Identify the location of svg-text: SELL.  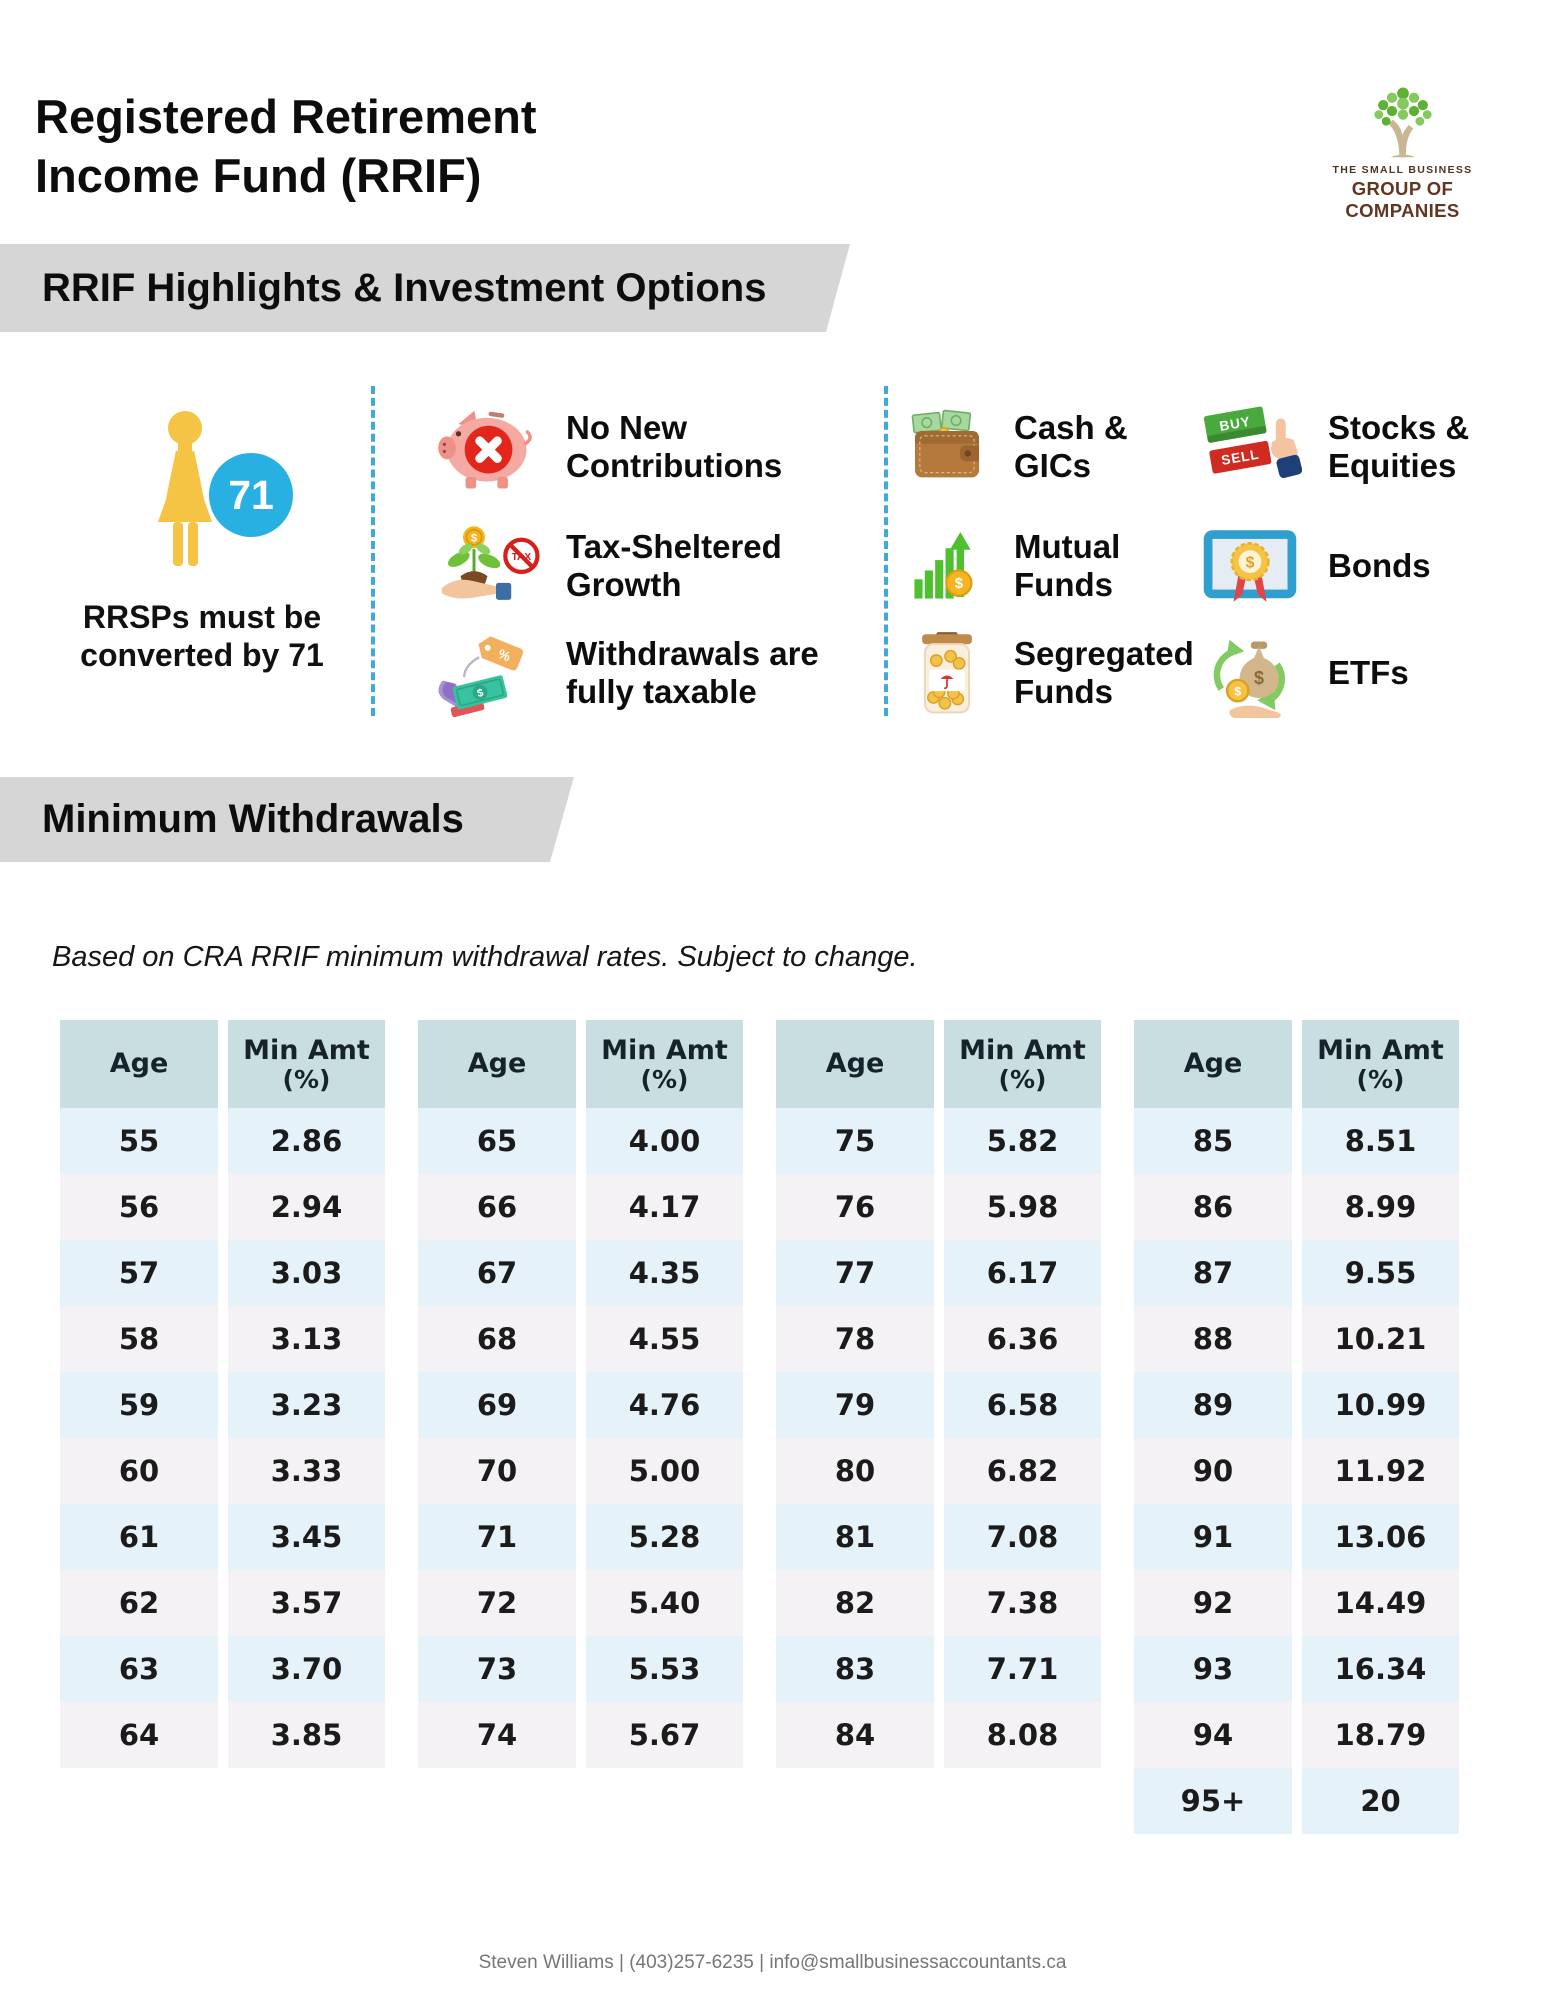
(1240, 457).